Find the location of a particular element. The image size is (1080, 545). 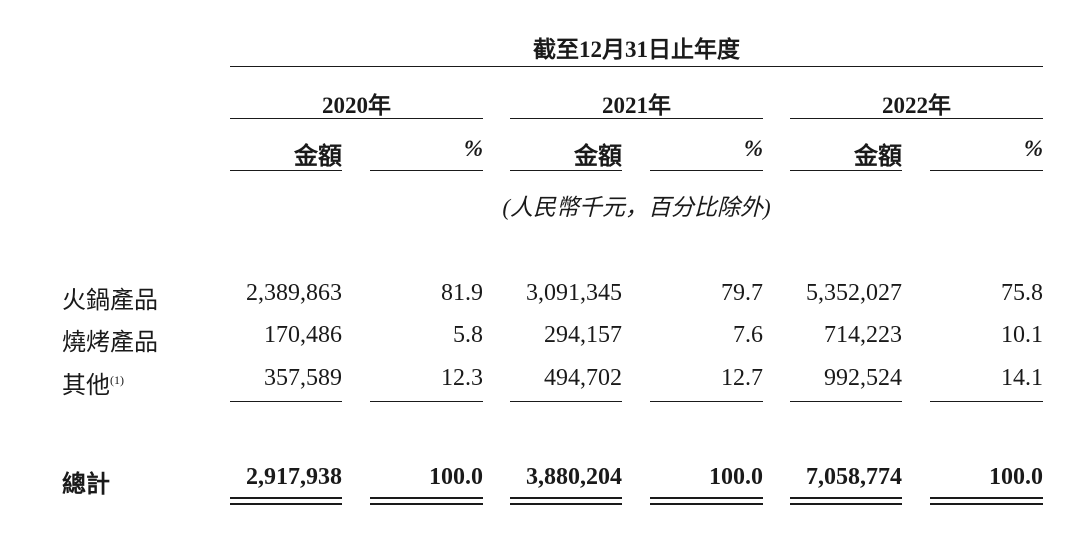

amount-cell: 294,157 is located at coordinates (583, 335).